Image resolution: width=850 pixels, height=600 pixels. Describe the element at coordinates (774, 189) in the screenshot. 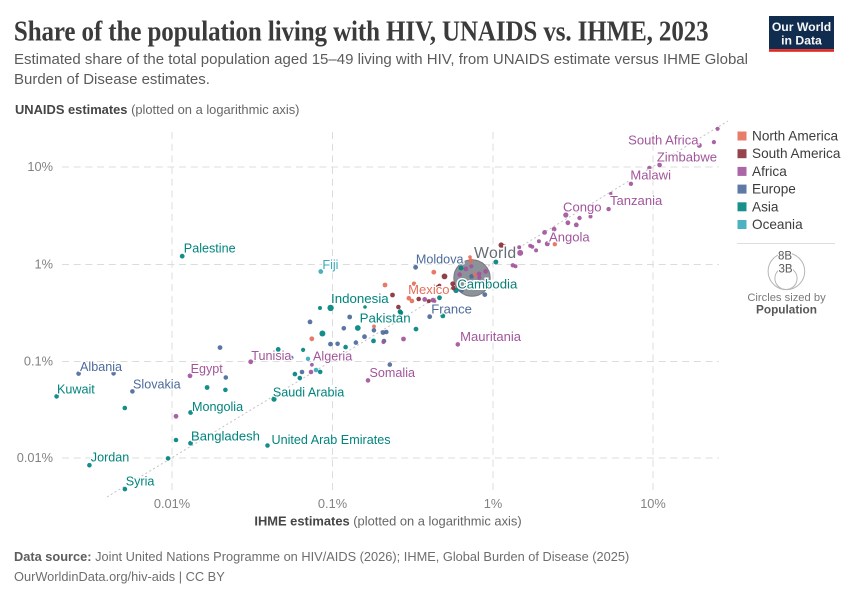

I see `svg-text: Europe` at that location.